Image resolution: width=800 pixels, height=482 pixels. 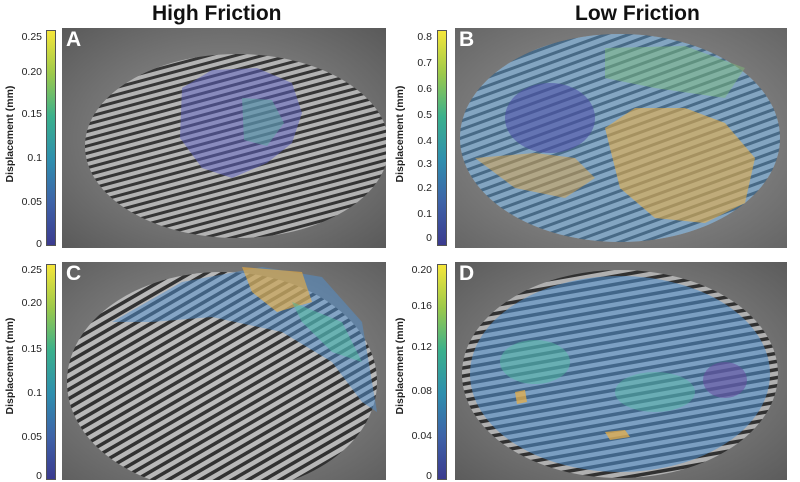 I want to click on tick-label: 0.08, so click(x=421, y=391).